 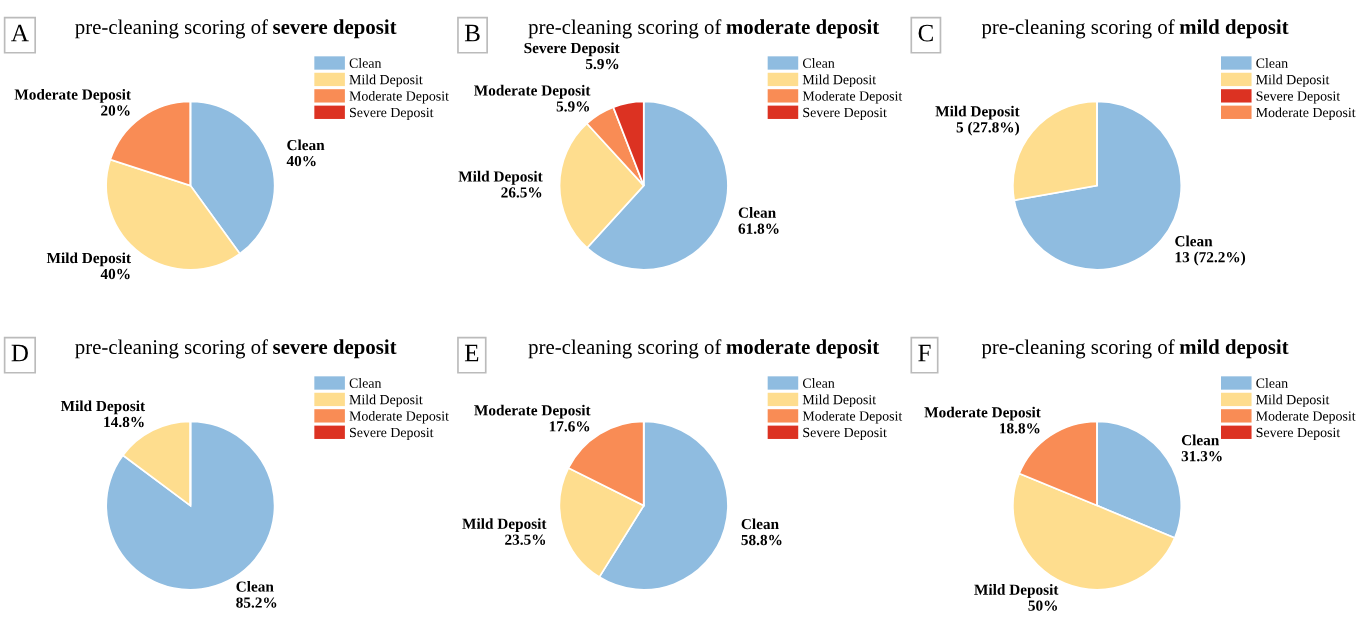 What do you see at coordinates (471, 353) in the screenshot?
I see `text: E` at bounding box center [471, 353].